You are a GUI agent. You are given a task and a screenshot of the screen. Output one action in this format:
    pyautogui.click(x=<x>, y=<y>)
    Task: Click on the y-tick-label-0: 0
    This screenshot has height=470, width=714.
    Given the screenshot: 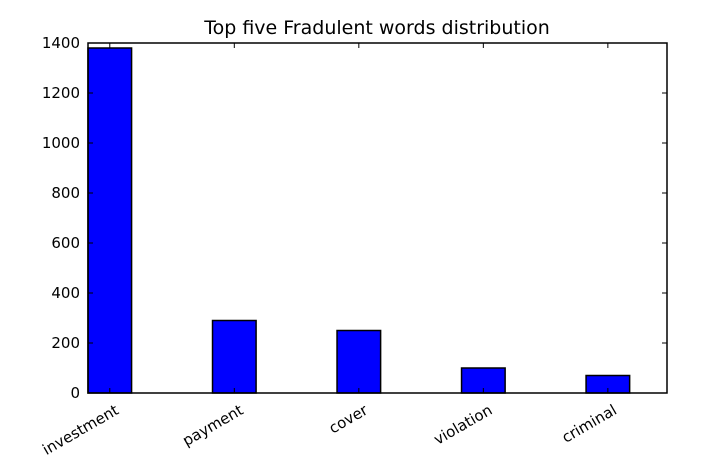 What is the action you would take?
    pyautogui.click(x=75, y=393)
    